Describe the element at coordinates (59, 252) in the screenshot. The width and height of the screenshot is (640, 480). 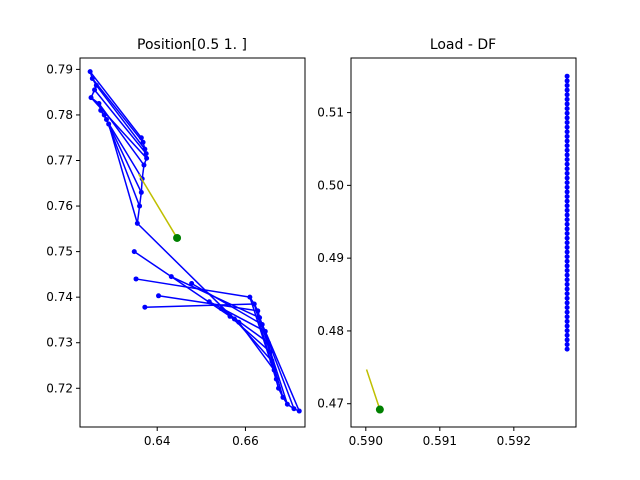
I see `y-tick-label: 0.75` at that location.